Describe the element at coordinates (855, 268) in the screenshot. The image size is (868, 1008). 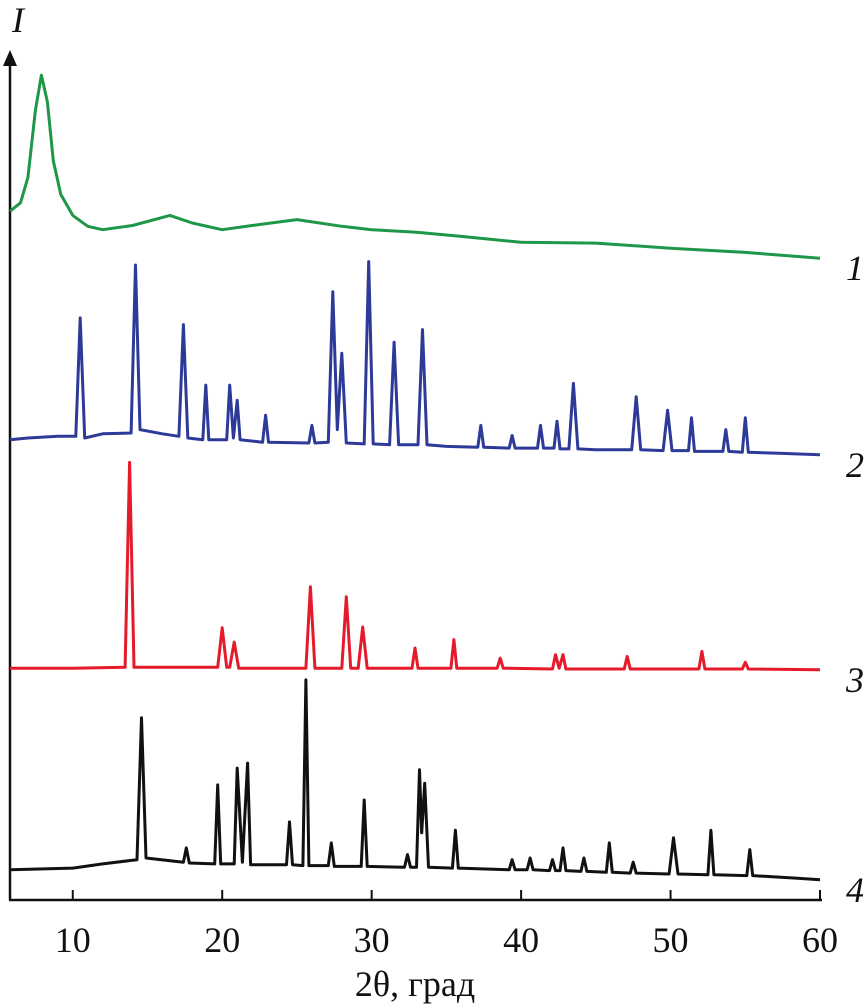
I see `series-label: 1` at that location.